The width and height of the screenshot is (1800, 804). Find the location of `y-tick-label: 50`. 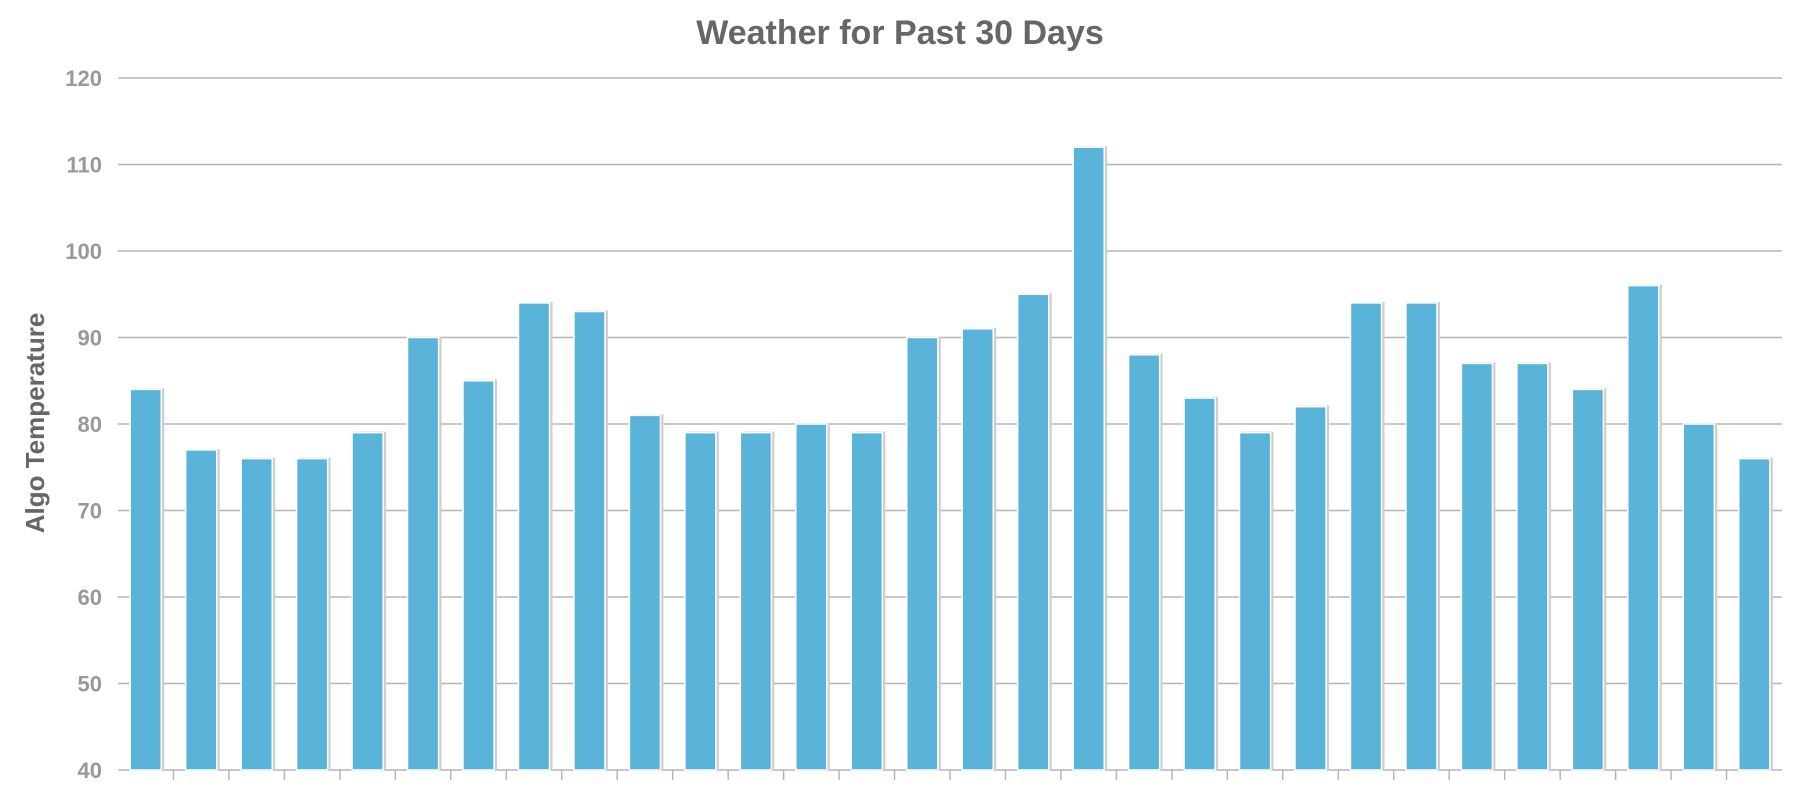

y-tick-label: 50 is located at coordinates (90, 684).